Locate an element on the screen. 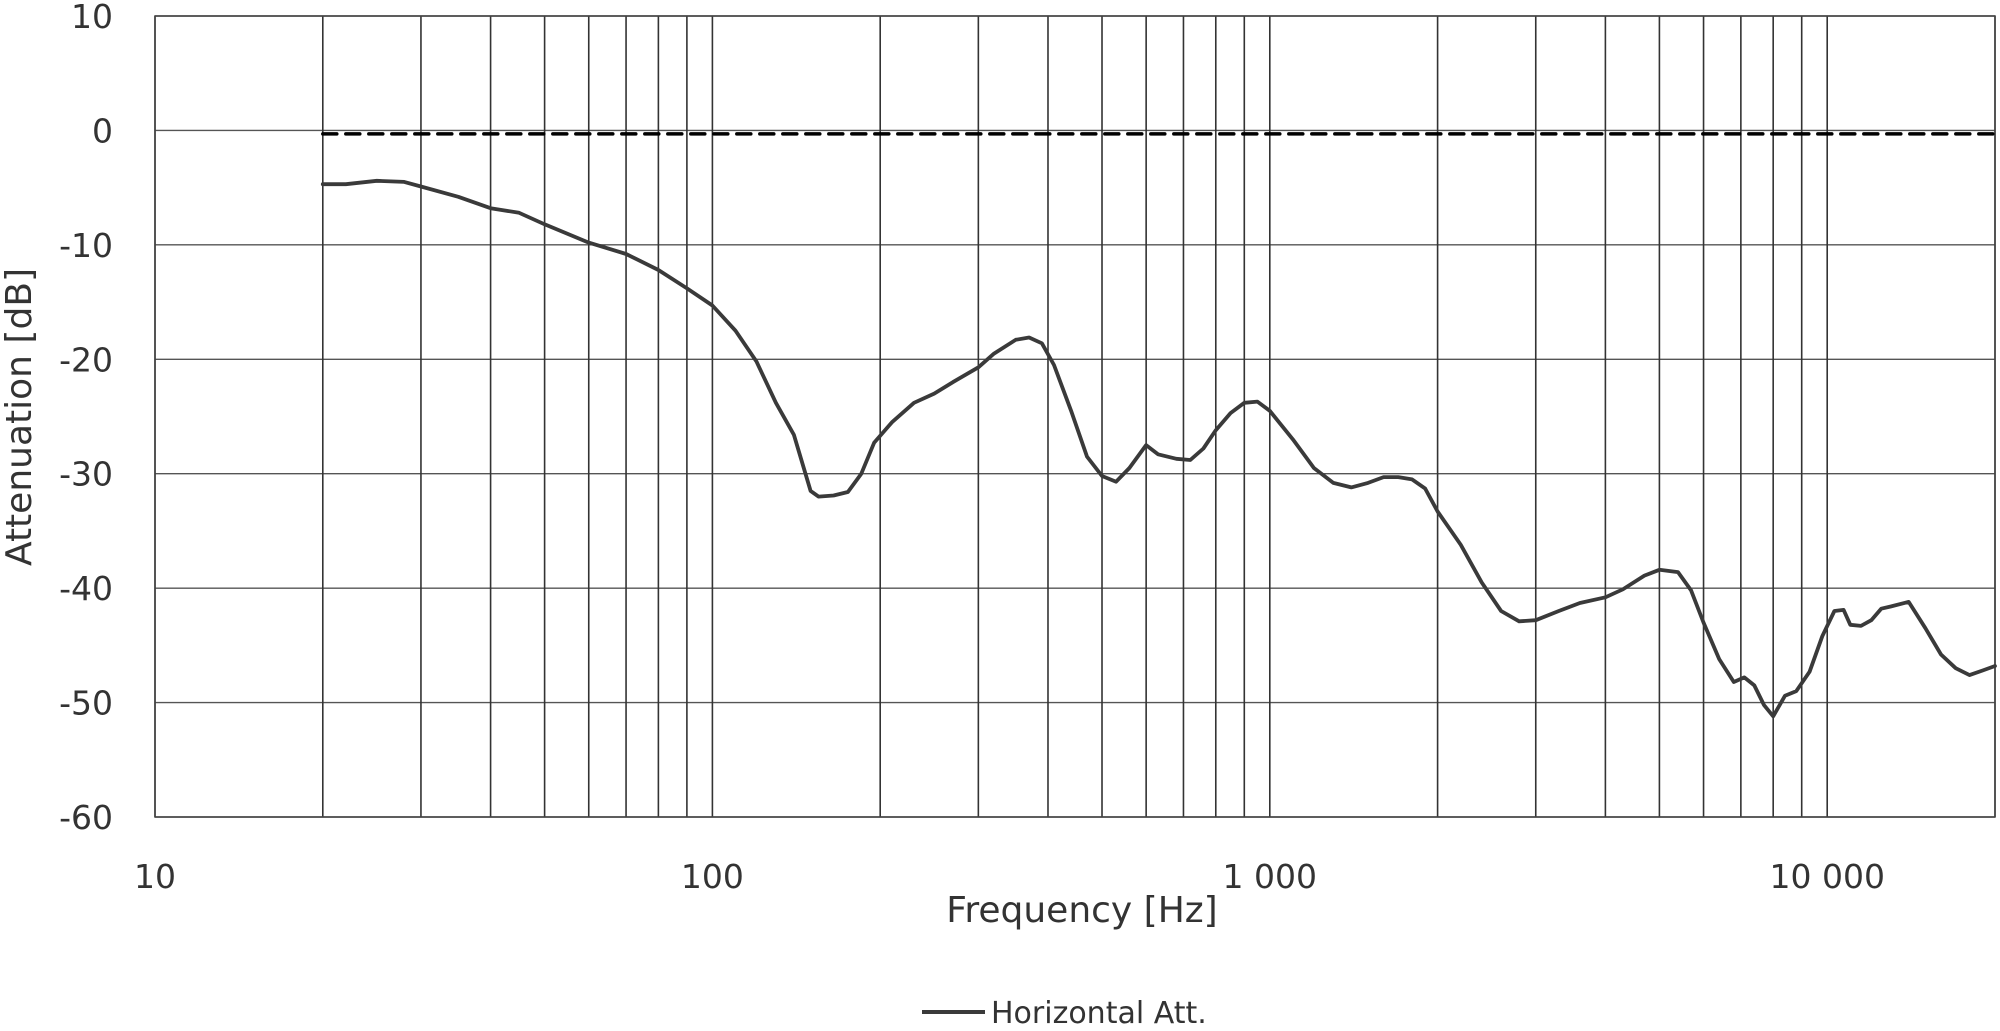  y-tick-label: -50 is located at coordinates (86, 703).